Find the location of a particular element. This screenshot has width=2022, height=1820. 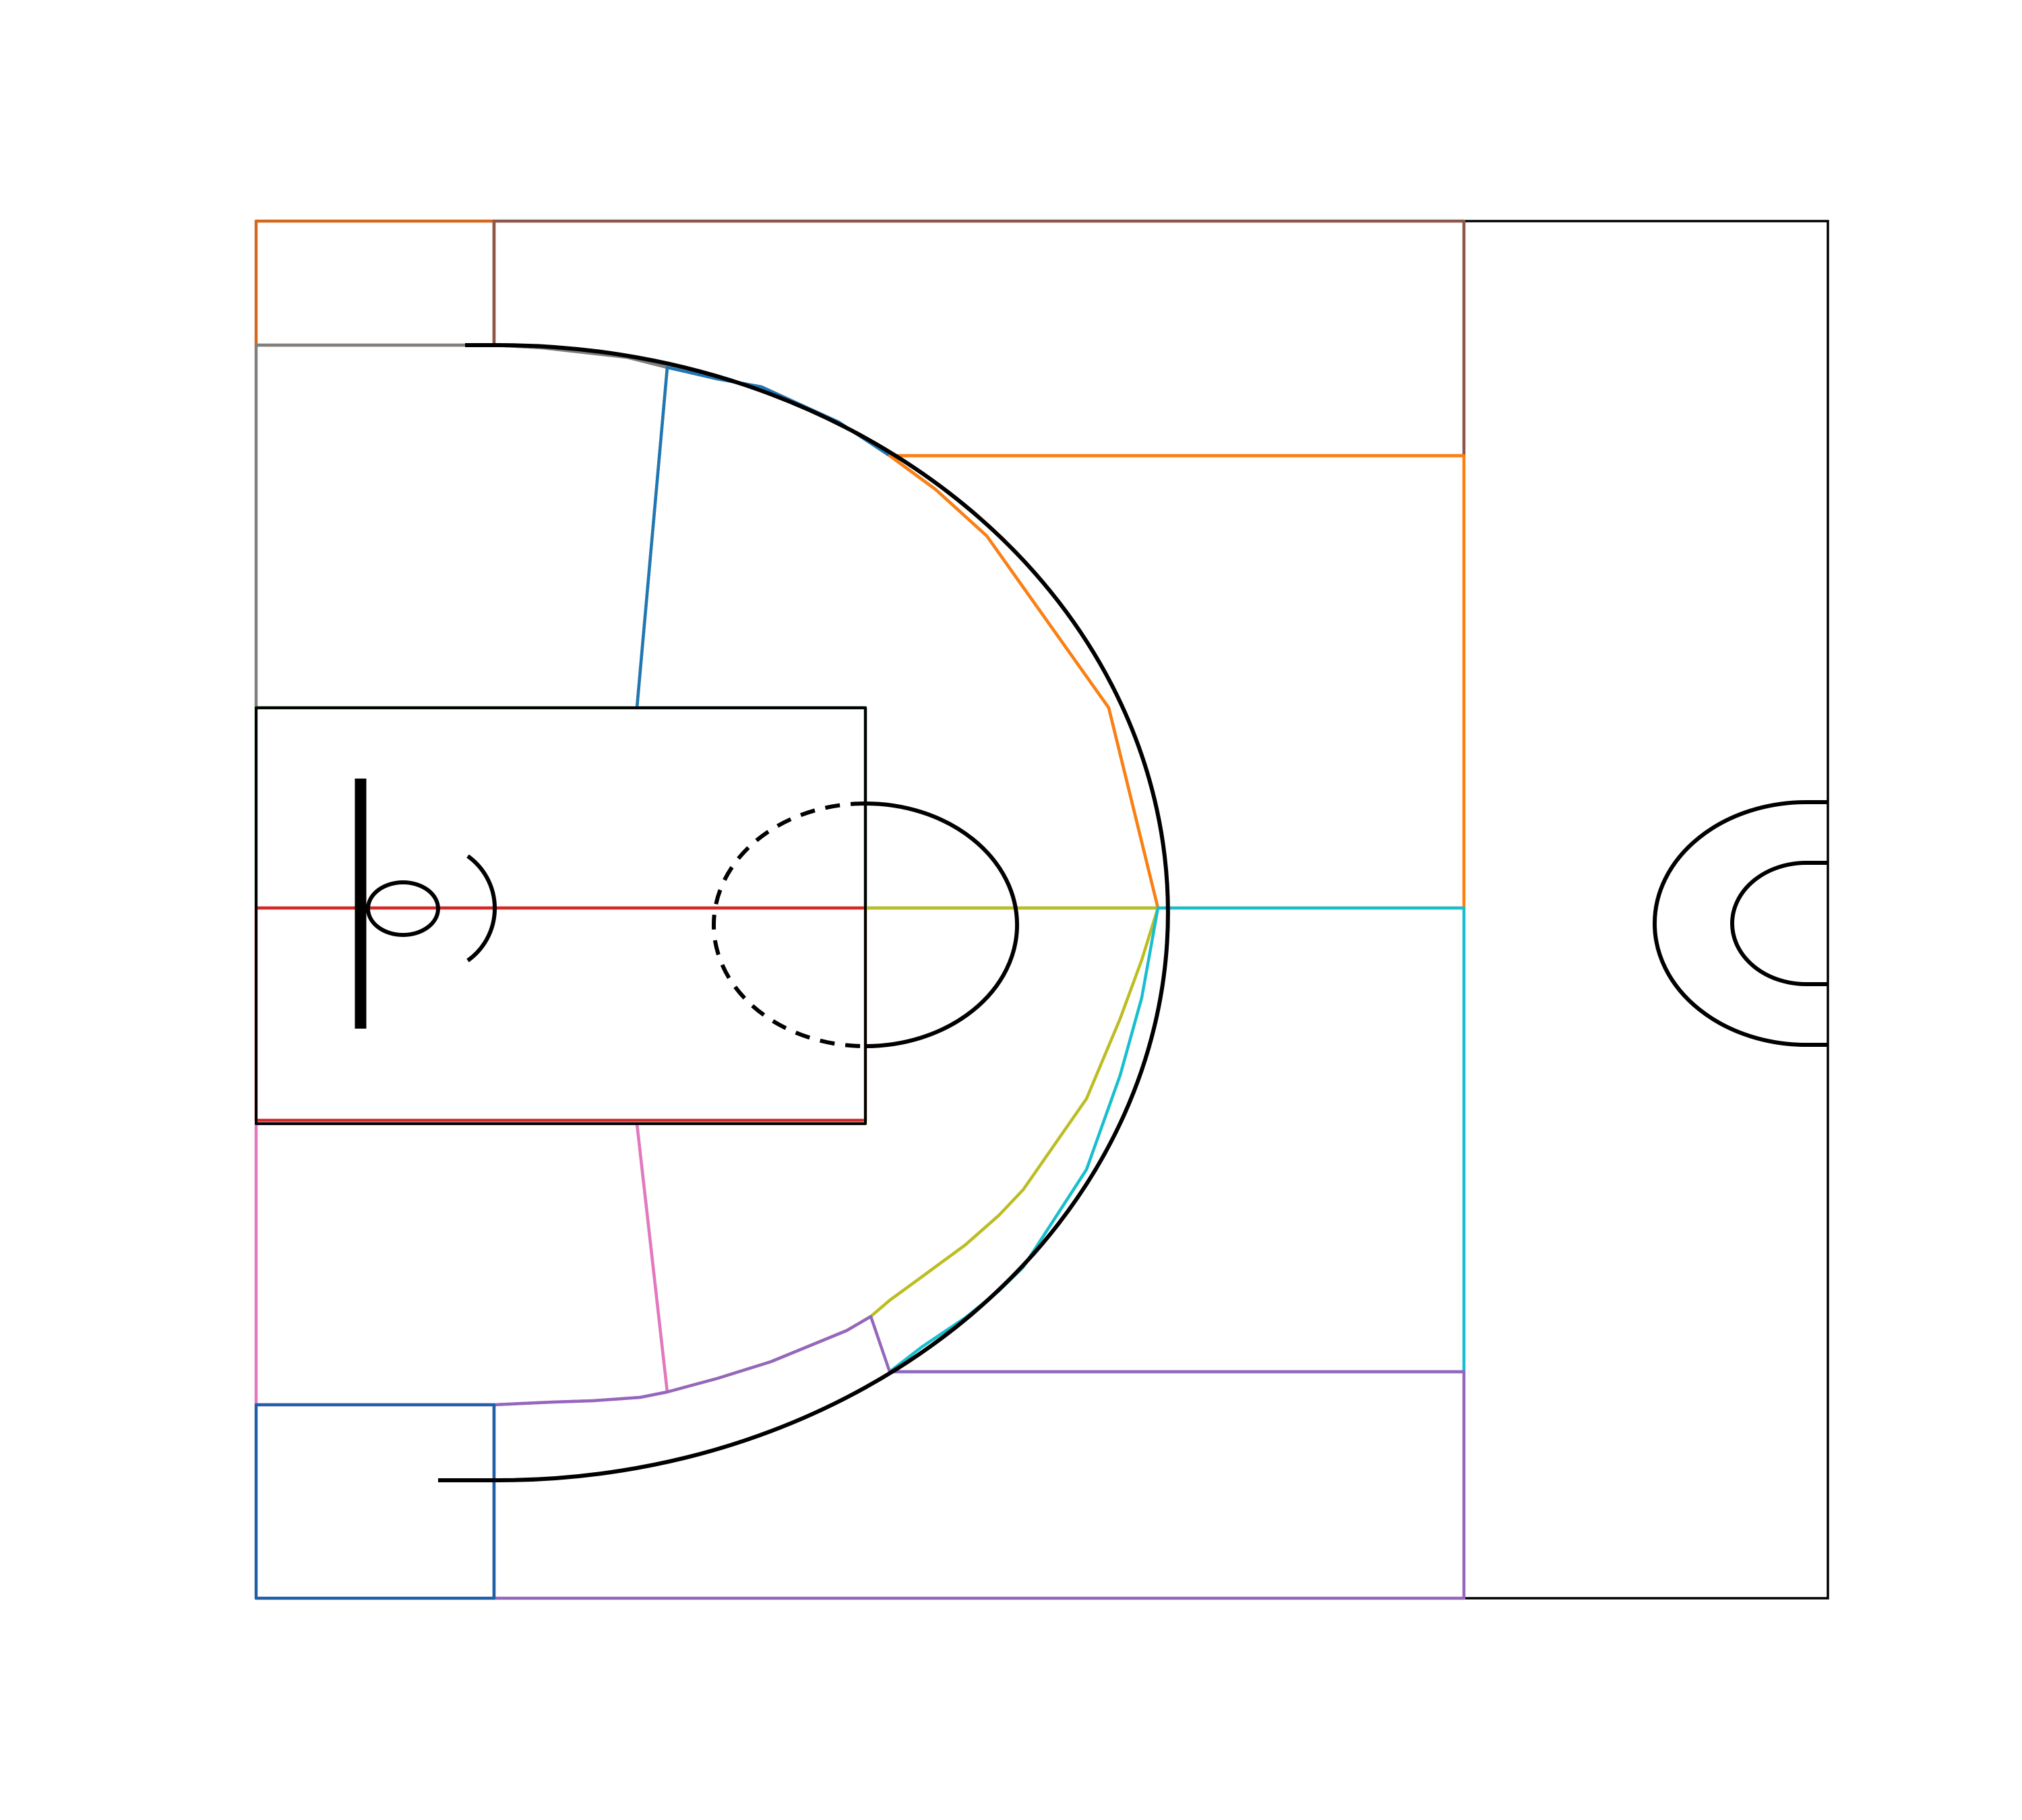

zone-left-baseline-midrange is located at coordinates (461, 526).